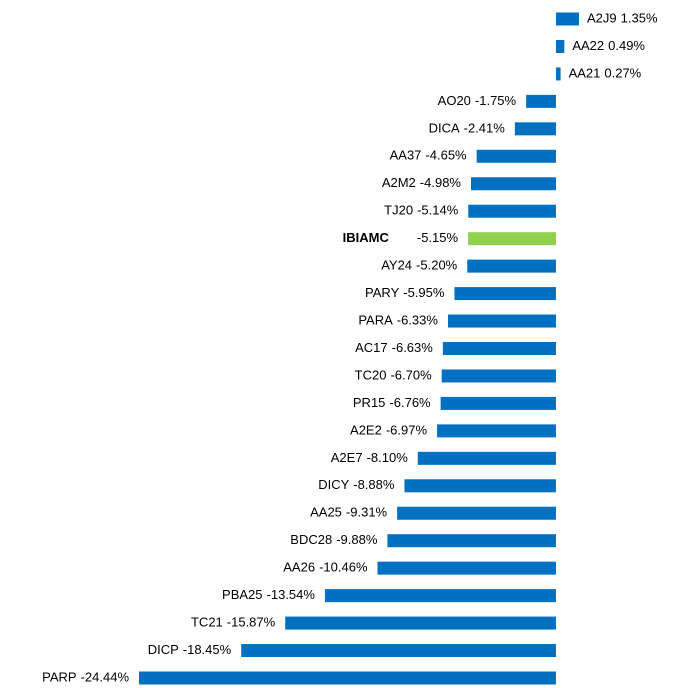 The image size is (687, 688). What do you see at coordinates (367, 512) in the screenshot?
I see `value-label: -9.31%` at bounding box center [367, 512].